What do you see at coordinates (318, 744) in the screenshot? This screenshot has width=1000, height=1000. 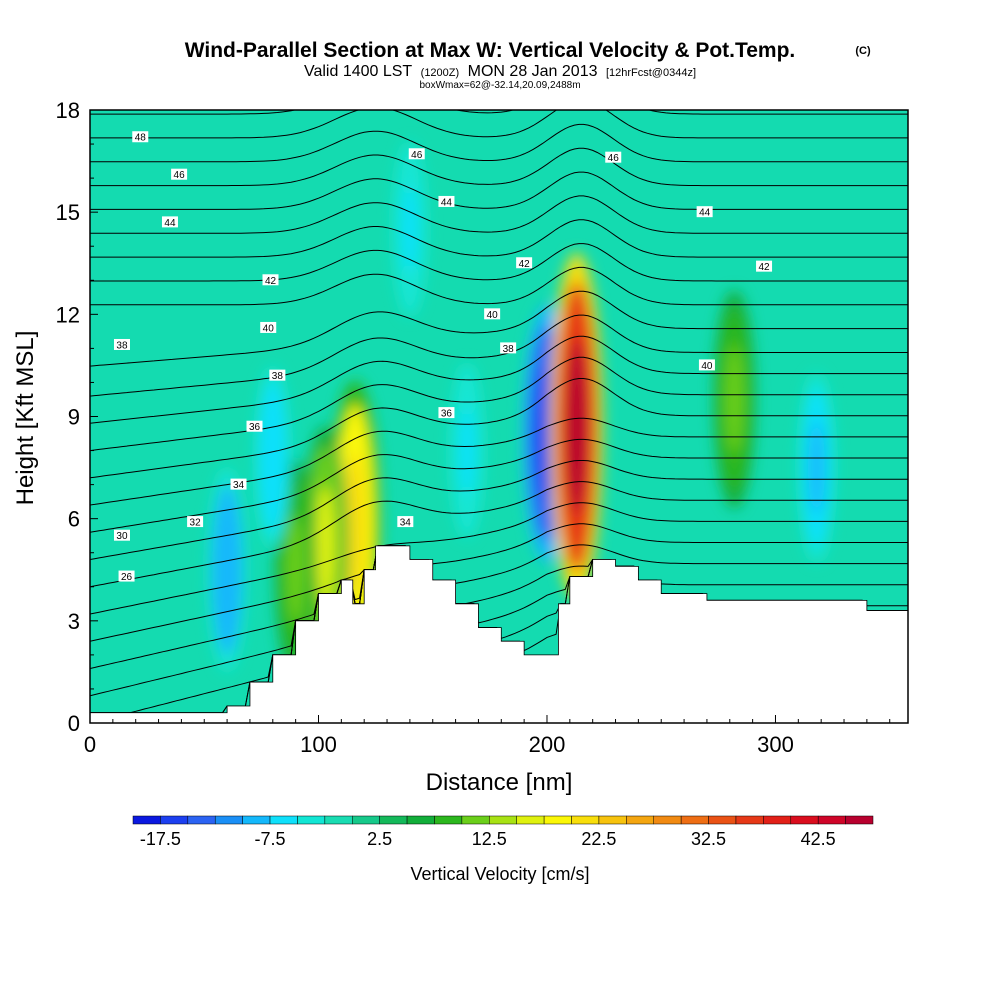 I see `x-tick-label: 100` at bounding box center [318, 744].